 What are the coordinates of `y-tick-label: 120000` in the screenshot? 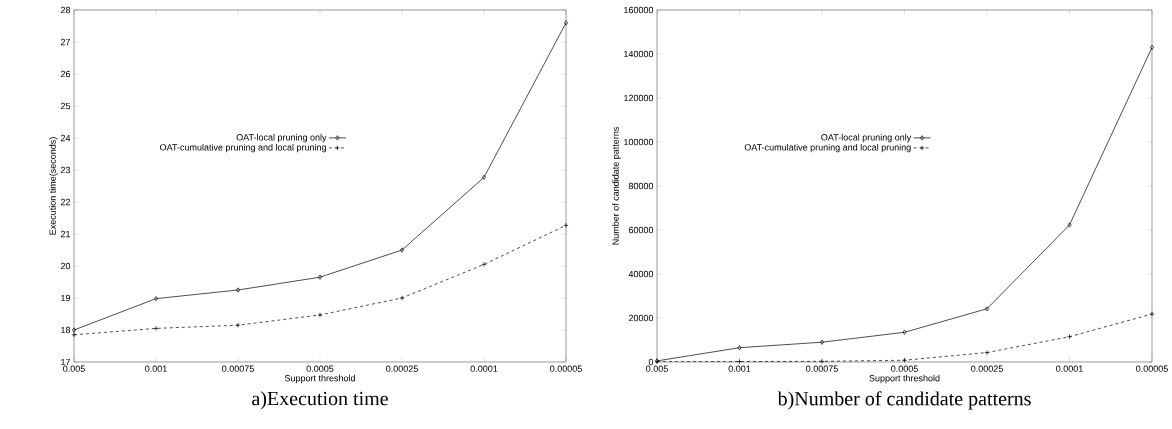 It's located at (639, 98).